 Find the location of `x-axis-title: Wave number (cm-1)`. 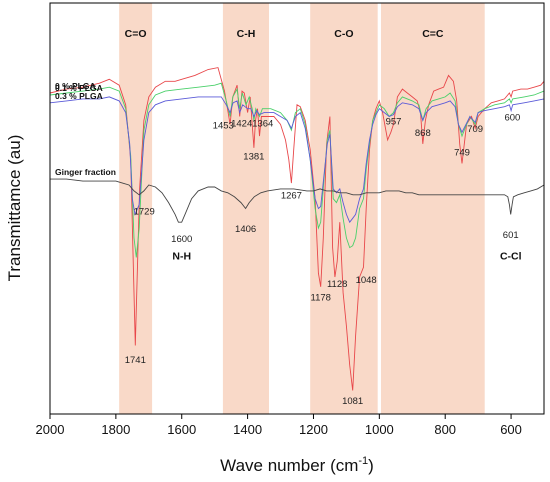

x-axis-title: Wave number (cm-1) is located at coordinates (297, 465).